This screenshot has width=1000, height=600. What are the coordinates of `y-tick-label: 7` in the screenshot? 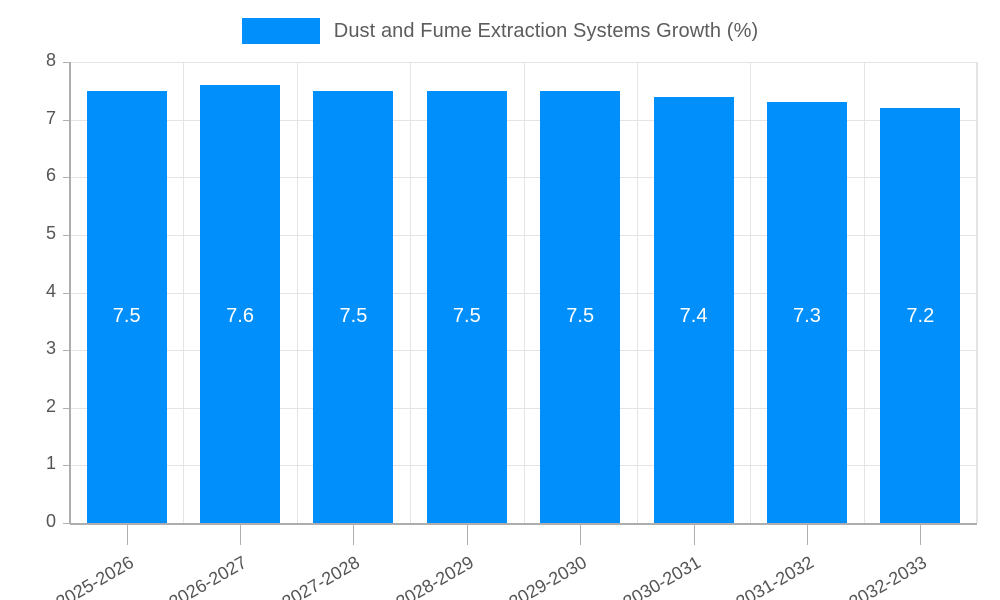 It's located at (50, 117).